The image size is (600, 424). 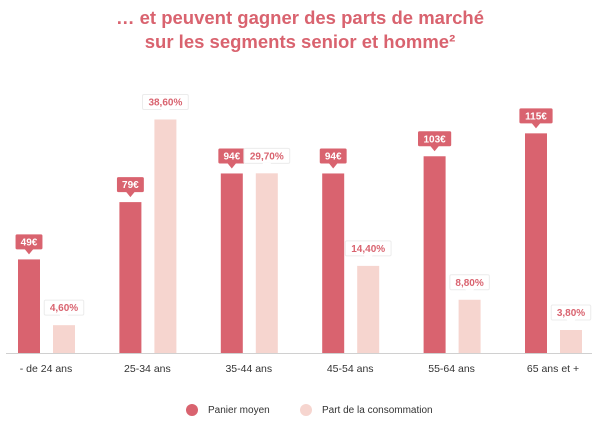 I want to click on data-label-part-1: 38,60%, so click(x=165, y=104).